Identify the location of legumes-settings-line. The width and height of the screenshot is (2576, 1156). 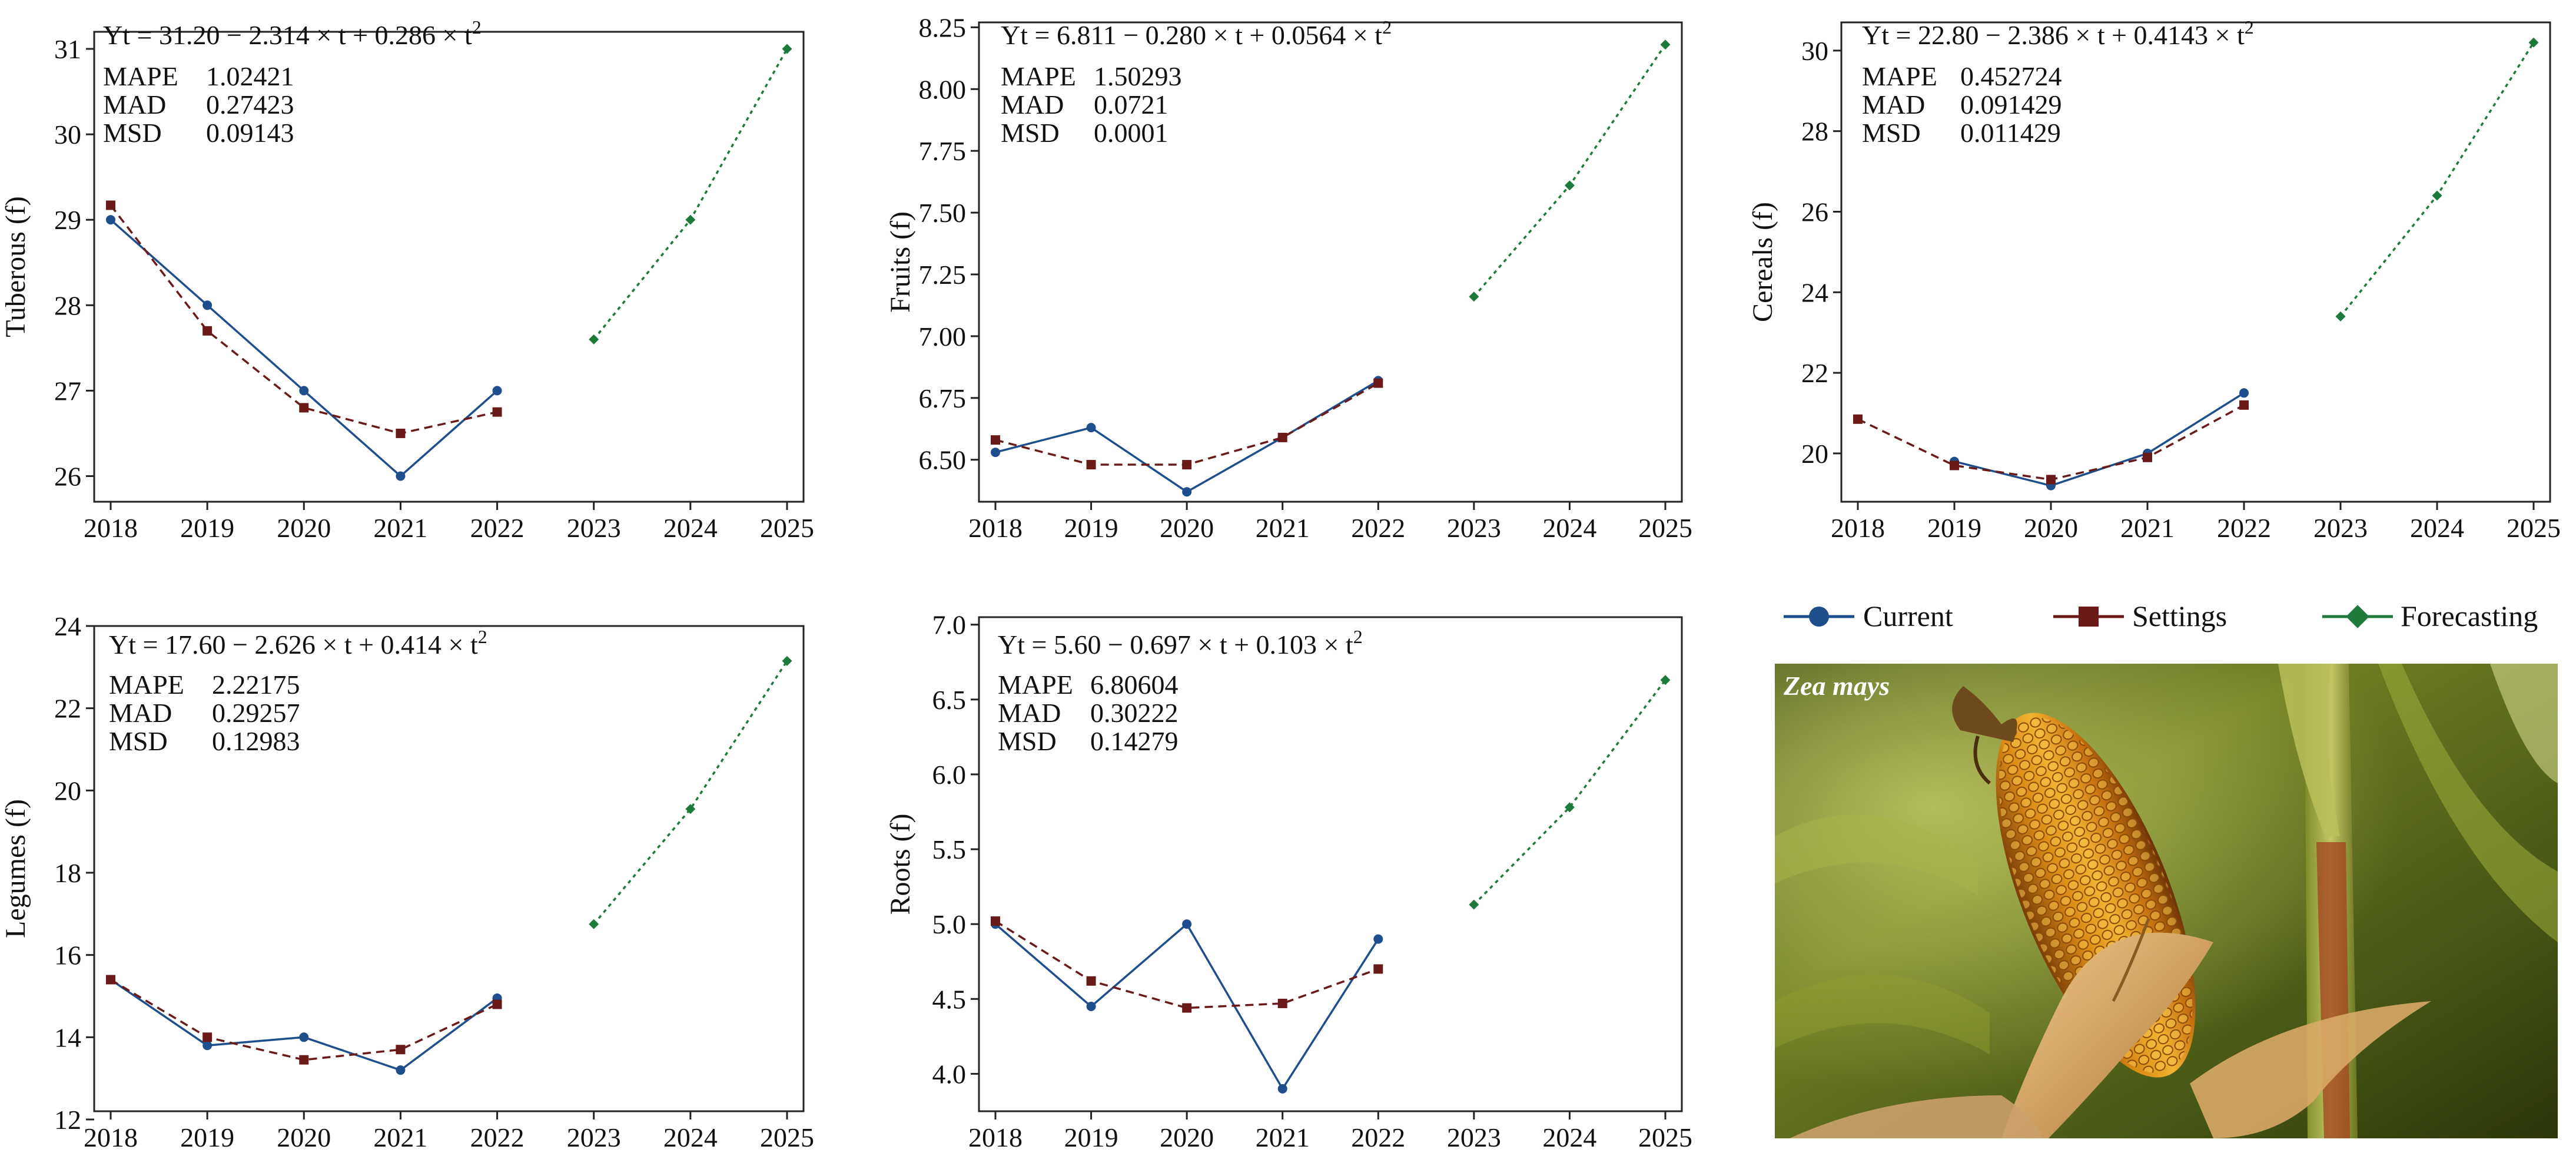
(304, 1020).